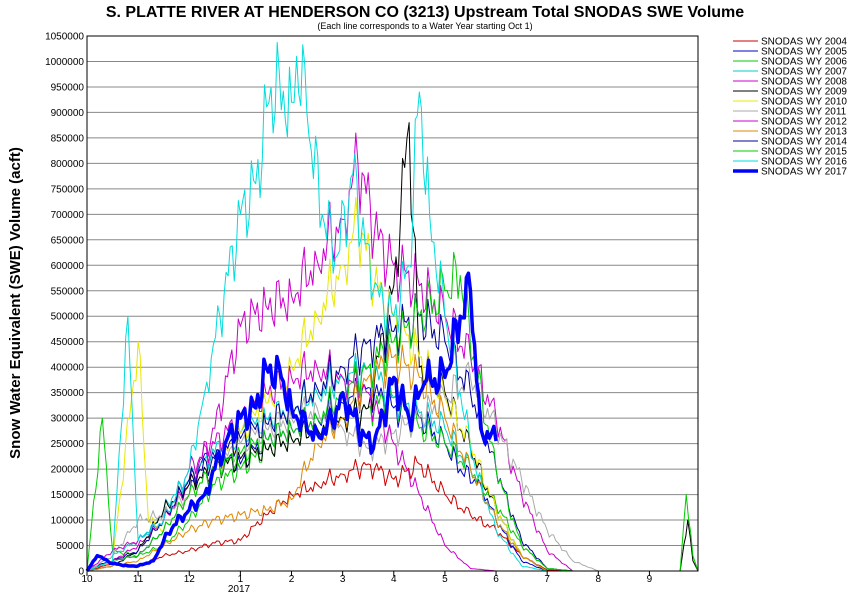 This screenshot has height=600, width=850. I want to click on legend-label: SNODAS WY 2010, so click(804, 102).